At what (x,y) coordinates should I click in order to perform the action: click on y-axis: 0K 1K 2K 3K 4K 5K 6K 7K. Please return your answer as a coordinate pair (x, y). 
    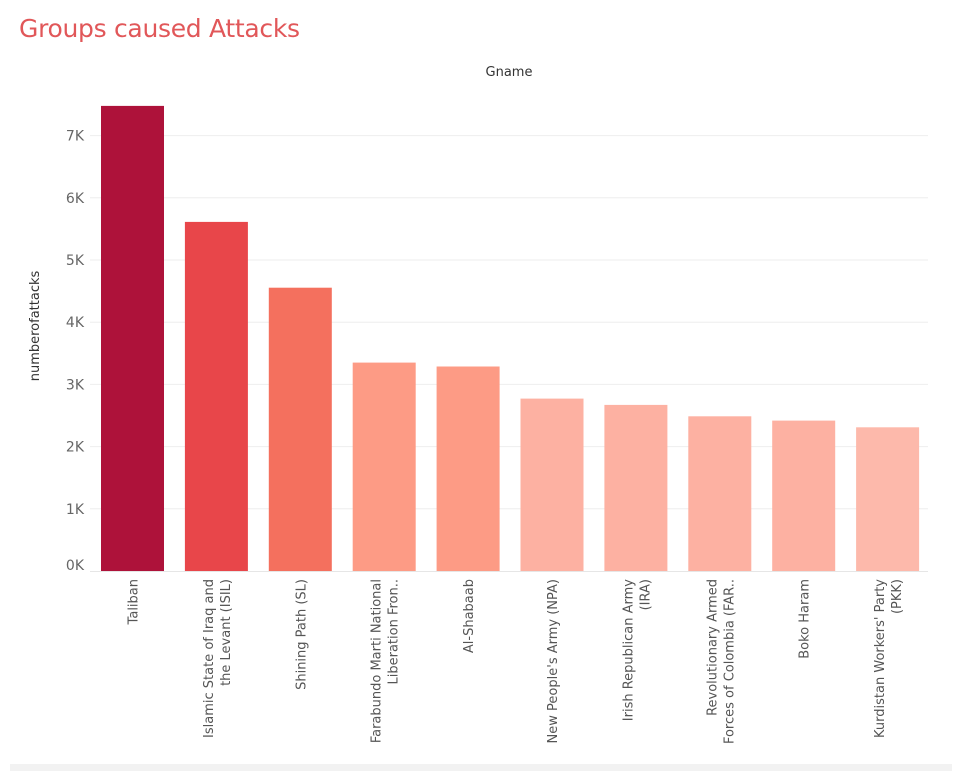
    Looking at the image, I should click on (75, 351).